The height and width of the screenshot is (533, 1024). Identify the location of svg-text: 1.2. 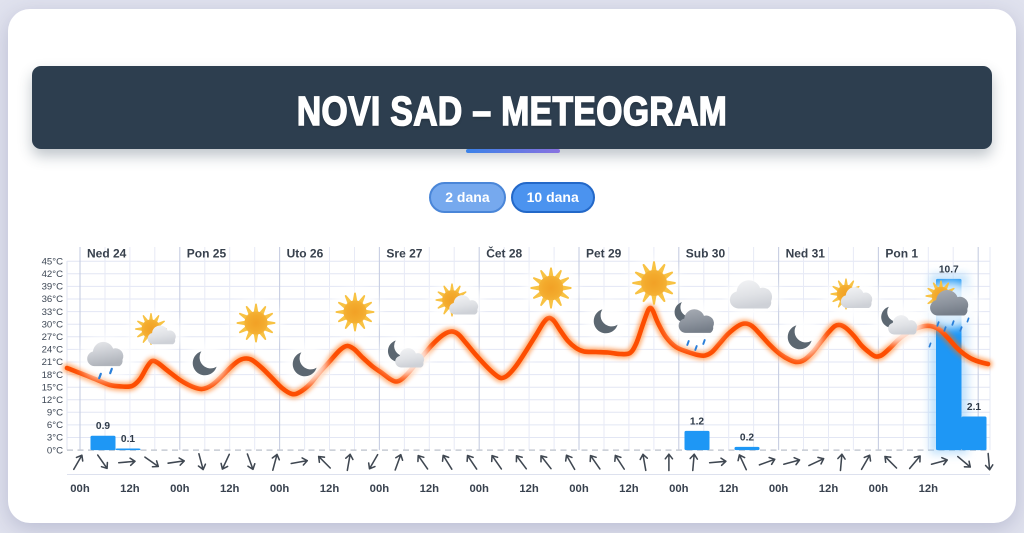
(697, 421).